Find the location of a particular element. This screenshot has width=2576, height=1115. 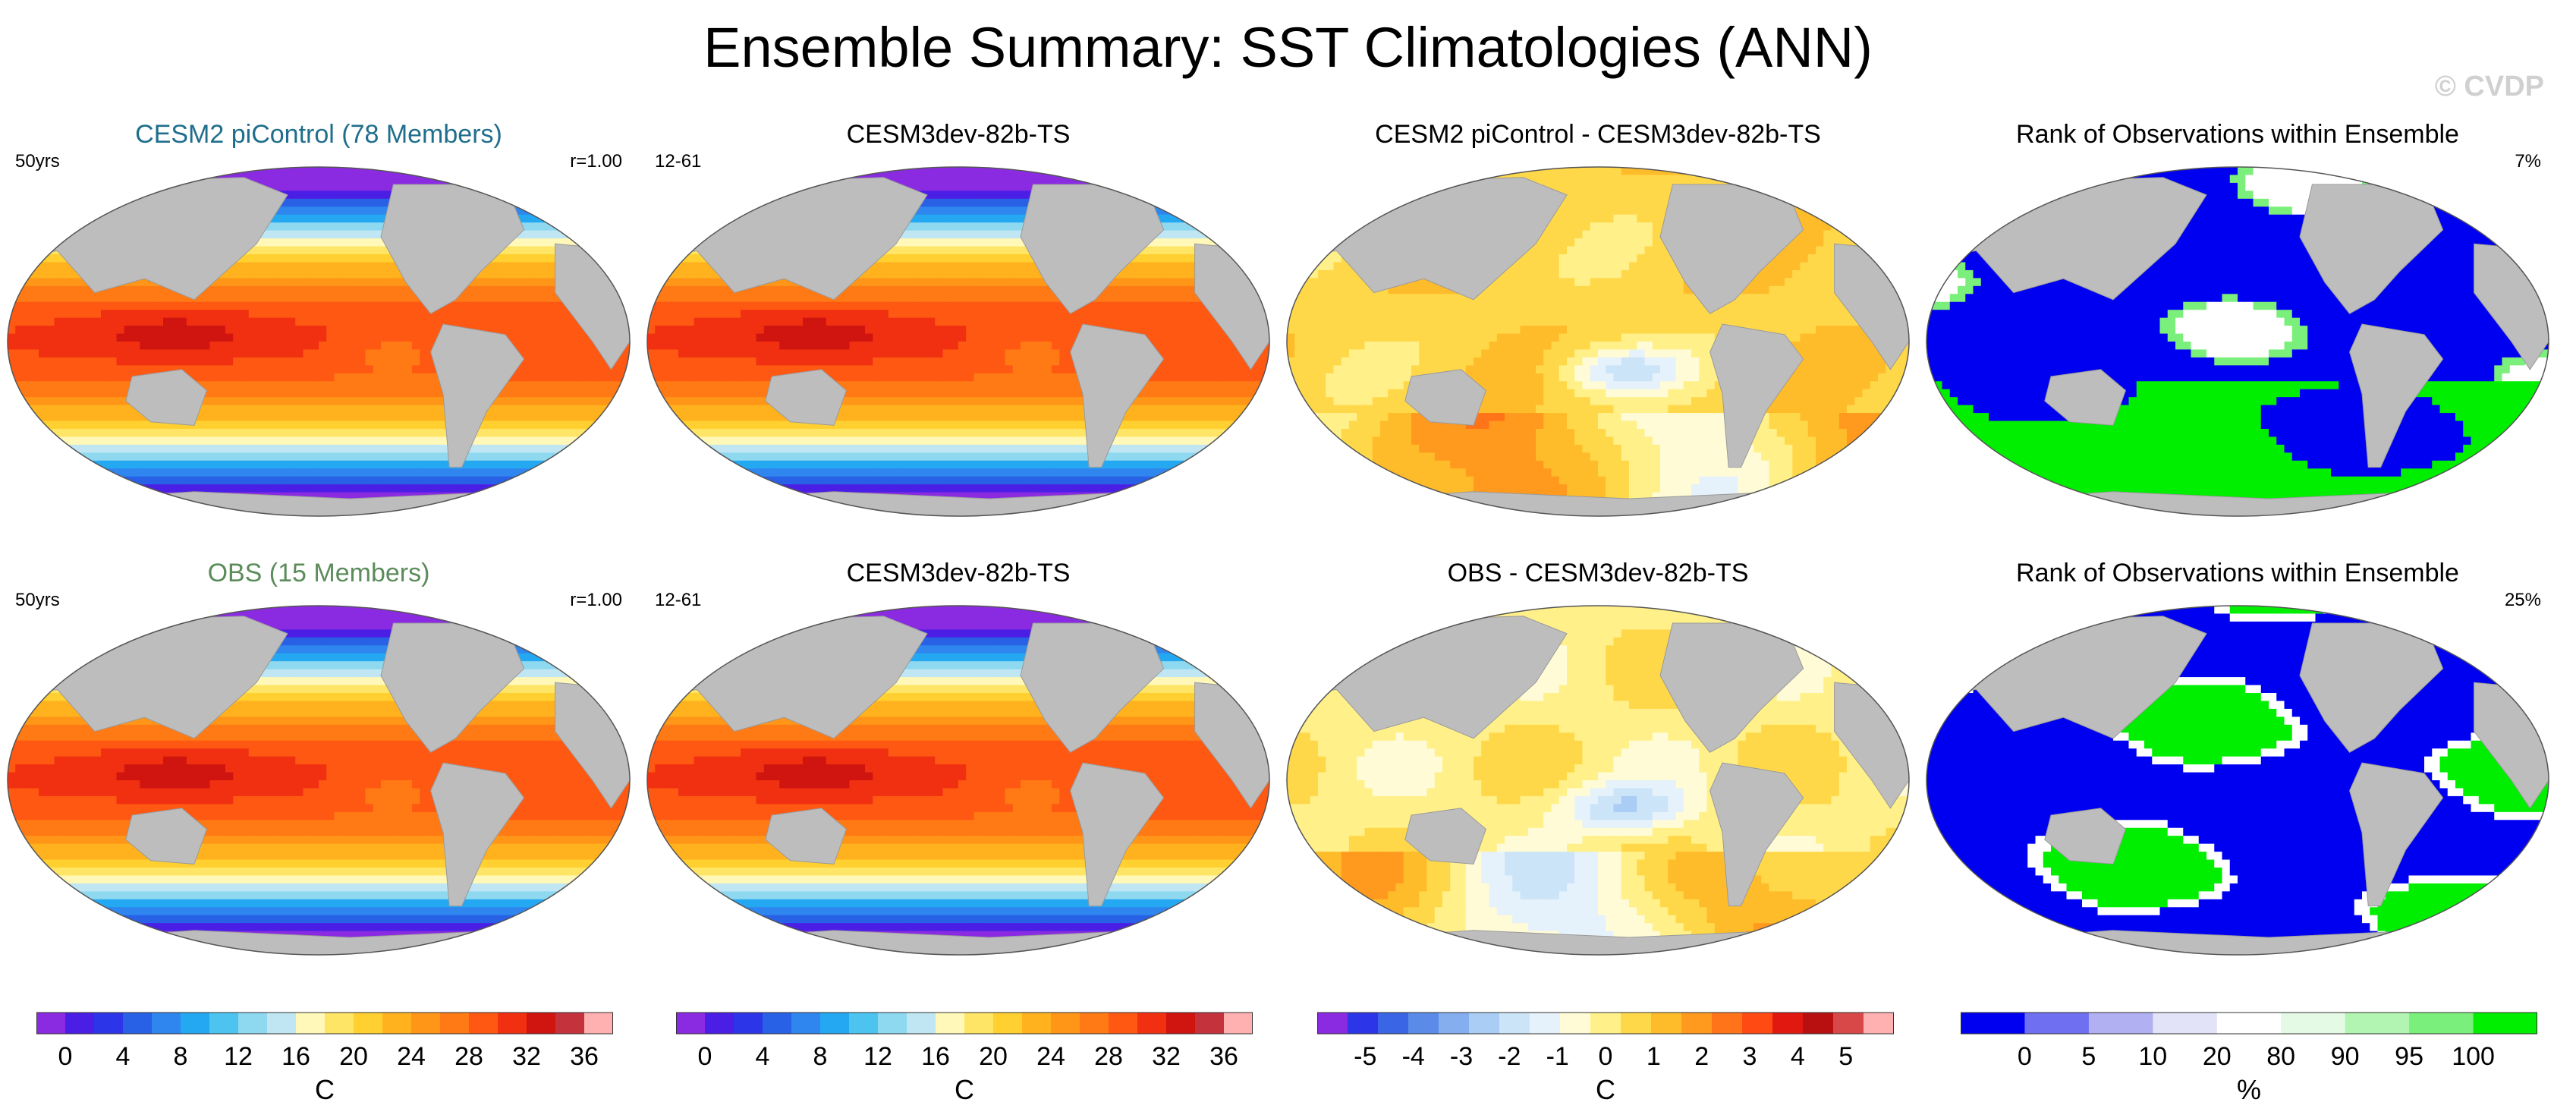

panel-rank-top: Rank of Observations within Ensemble 7% is located at coordinates (2237, 326).